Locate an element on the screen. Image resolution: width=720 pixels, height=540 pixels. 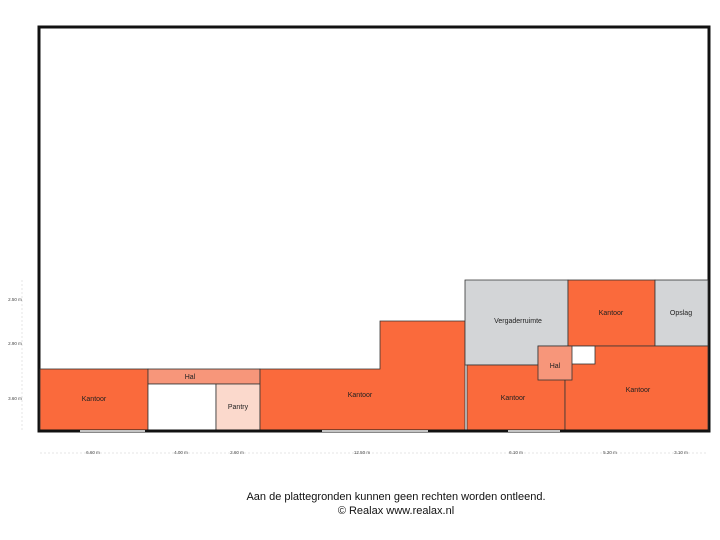
dimension: 3.10 m is located at coordinates (681, 452).